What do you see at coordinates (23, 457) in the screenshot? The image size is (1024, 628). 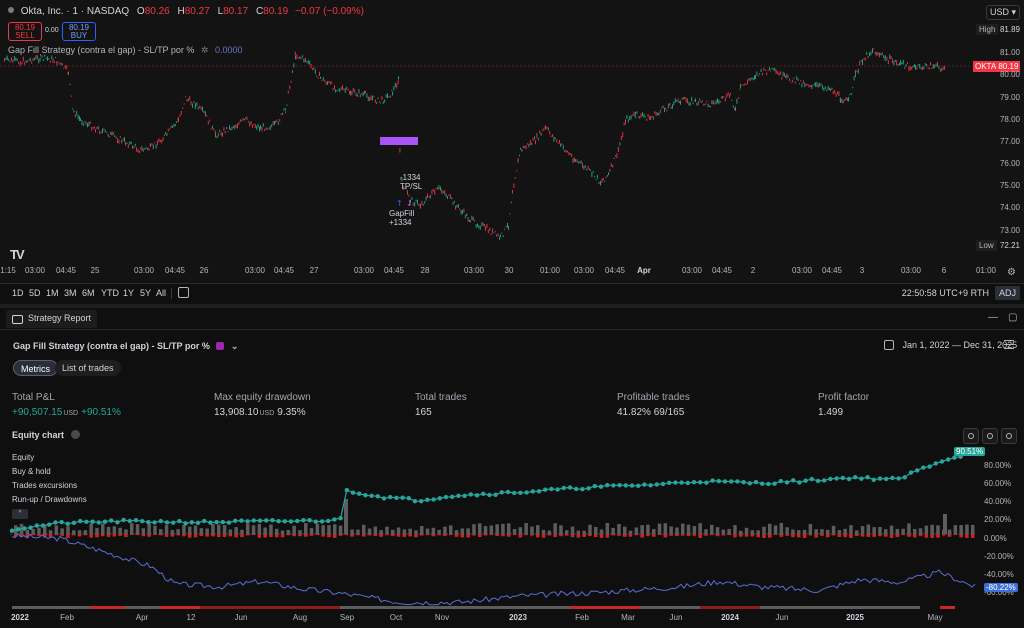 I see `legend-equity: Equity` at bounding box center [23, 457].